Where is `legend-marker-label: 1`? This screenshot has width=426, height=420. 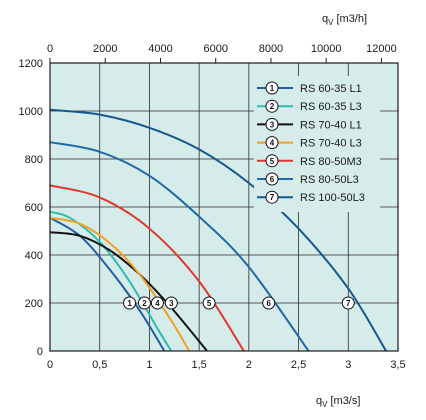
legend-marker-label: 1 is located at coordinates (272, 88).